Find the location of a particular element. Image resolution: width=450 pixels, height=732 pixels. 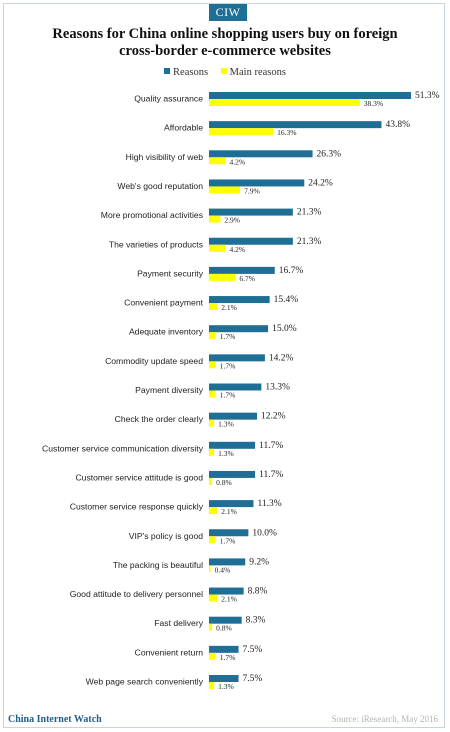

data-label-main-reasons: 6.7% is located at coordinates (247, 278).